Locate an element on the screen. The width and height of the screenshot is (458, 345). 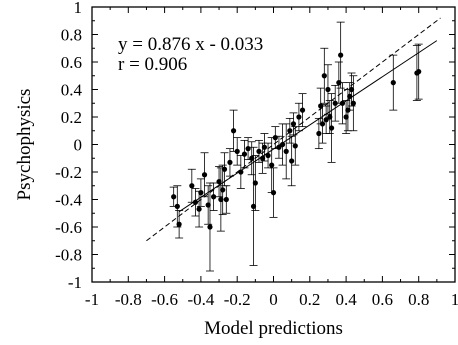
x-tick-label: -0.4 is located at coordinates (200, 299).